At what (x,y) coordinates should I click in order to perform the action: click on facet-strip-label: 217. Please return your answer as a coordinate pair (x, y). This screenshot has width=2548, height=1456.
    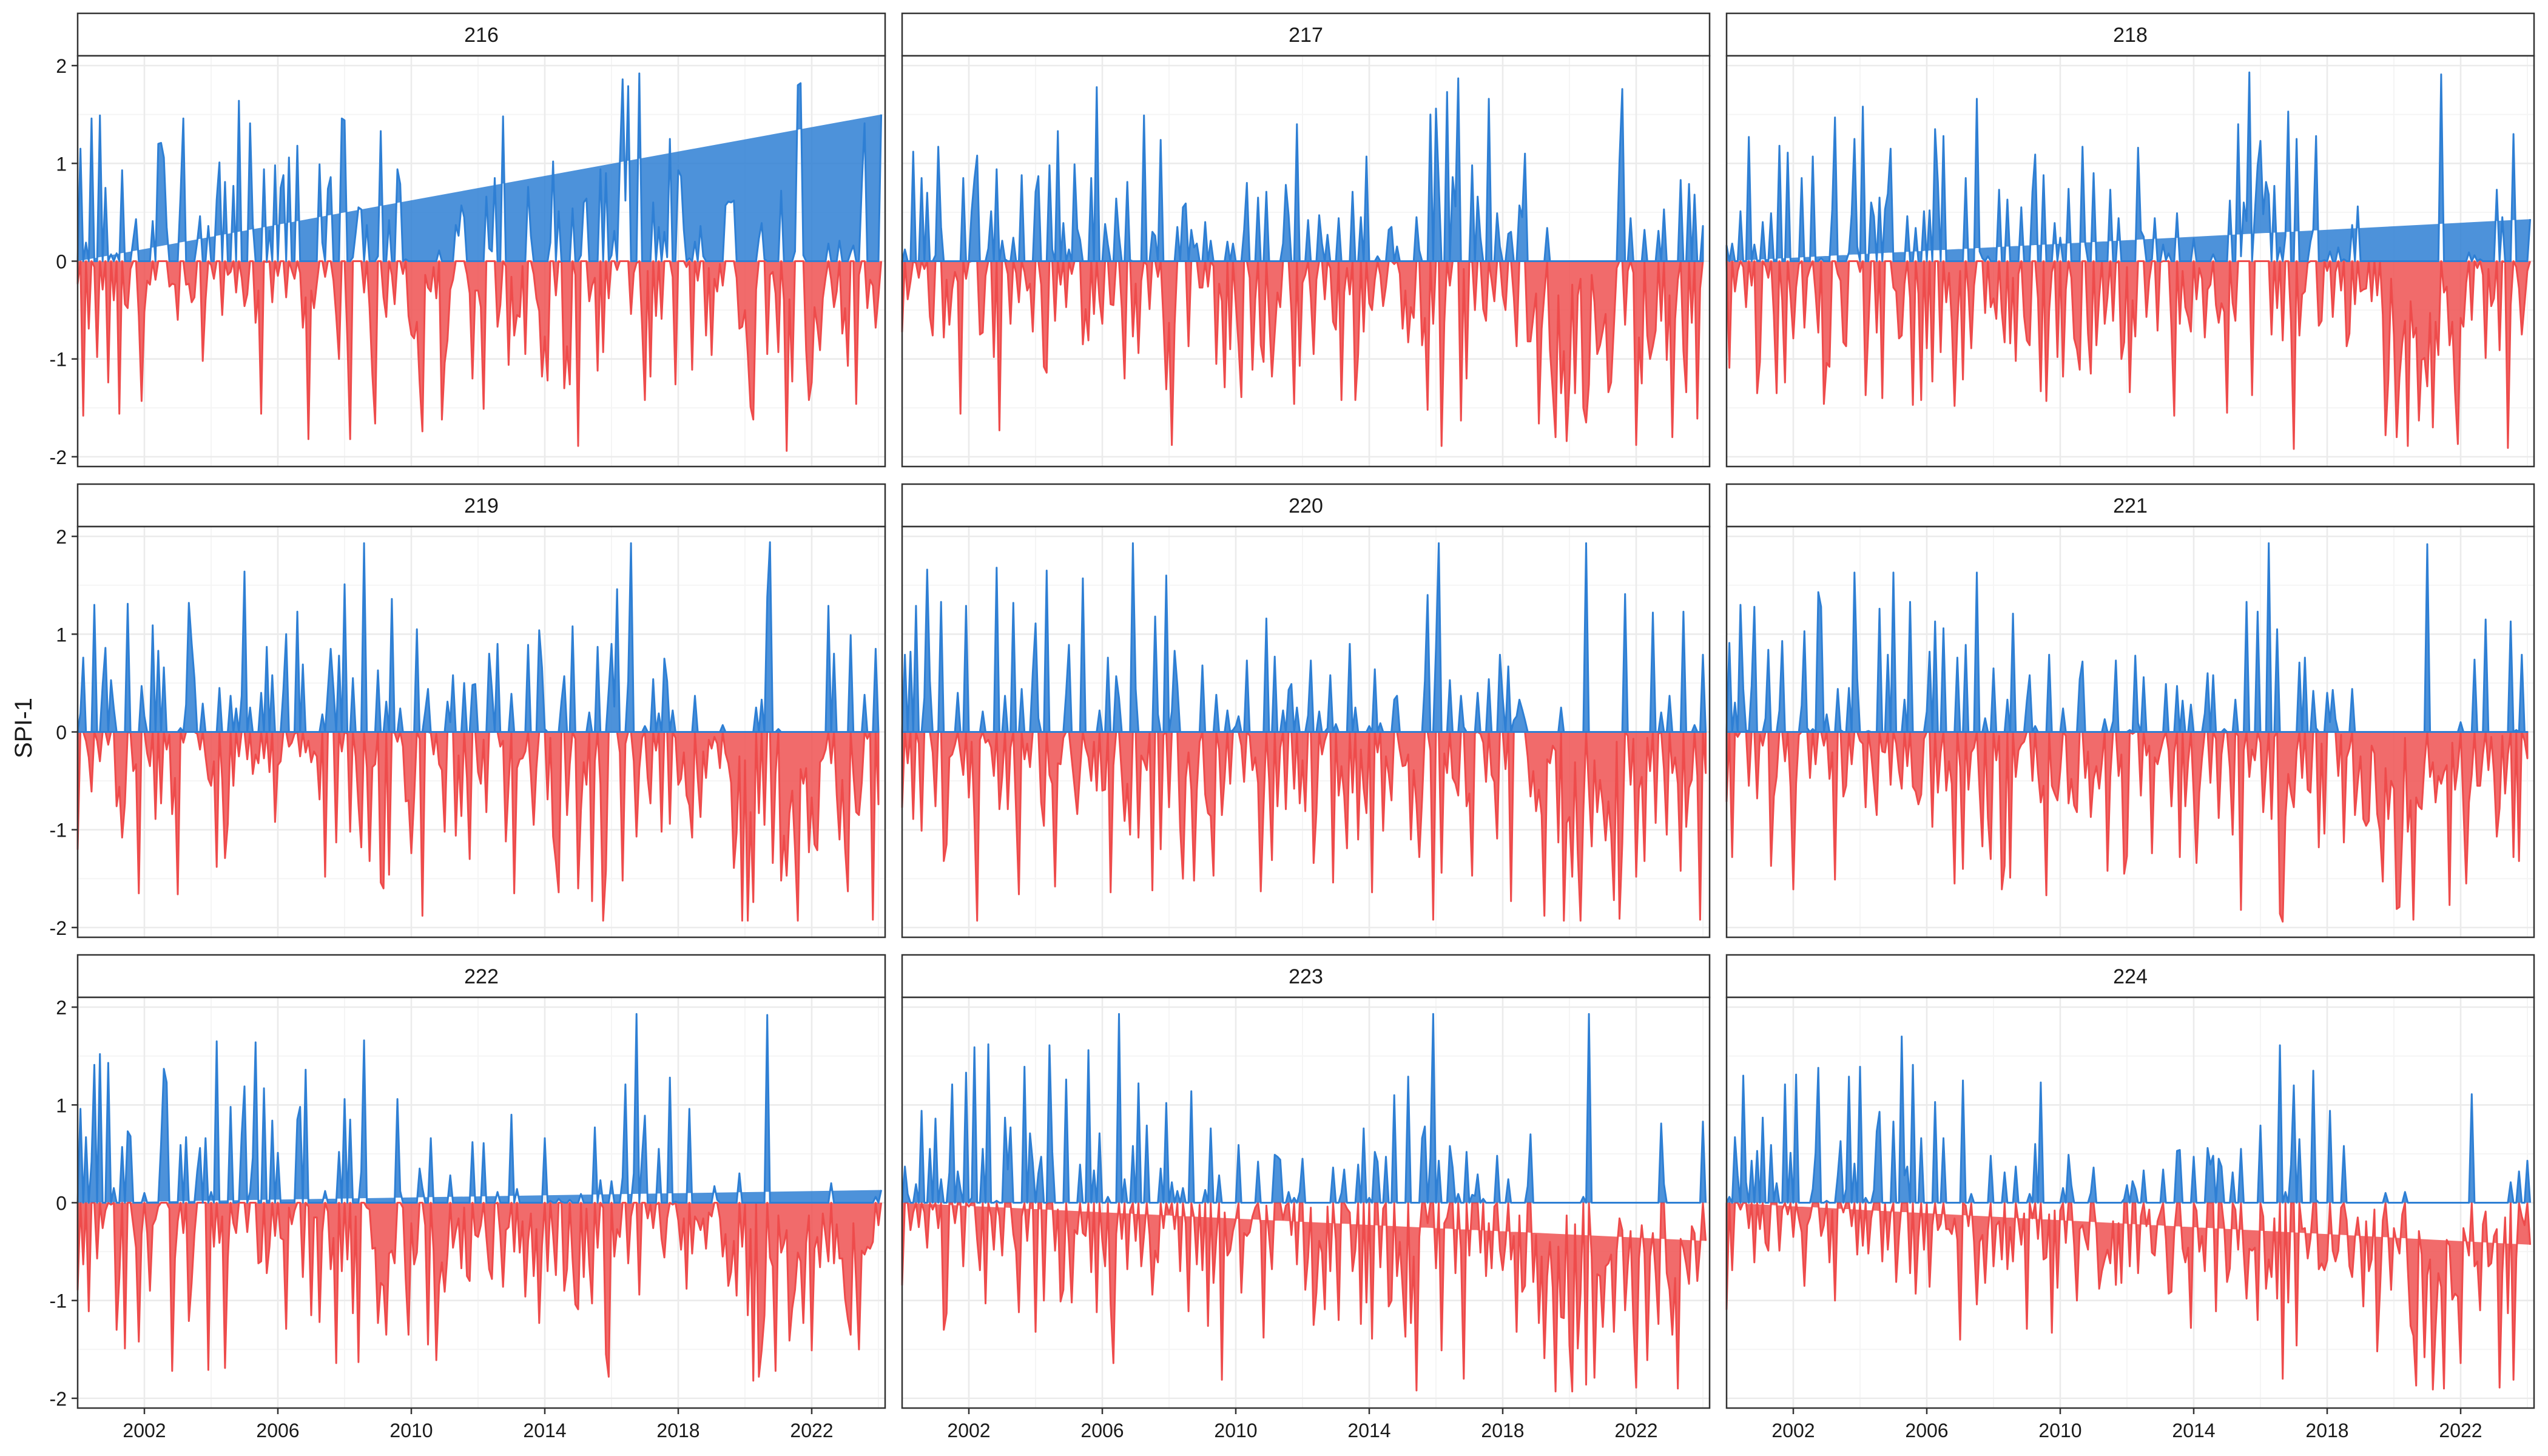
    Looking at the image, I should click on (1306, 35).